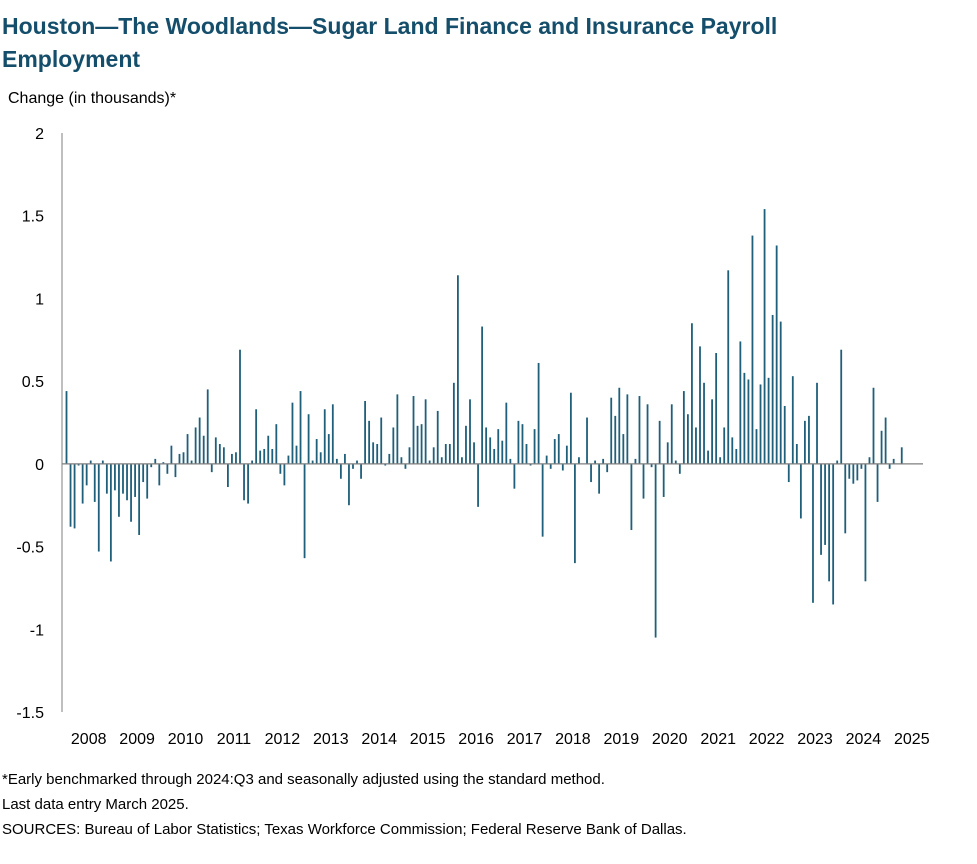  I want to click on y-tick-label: 0.5, so click(33, 382).